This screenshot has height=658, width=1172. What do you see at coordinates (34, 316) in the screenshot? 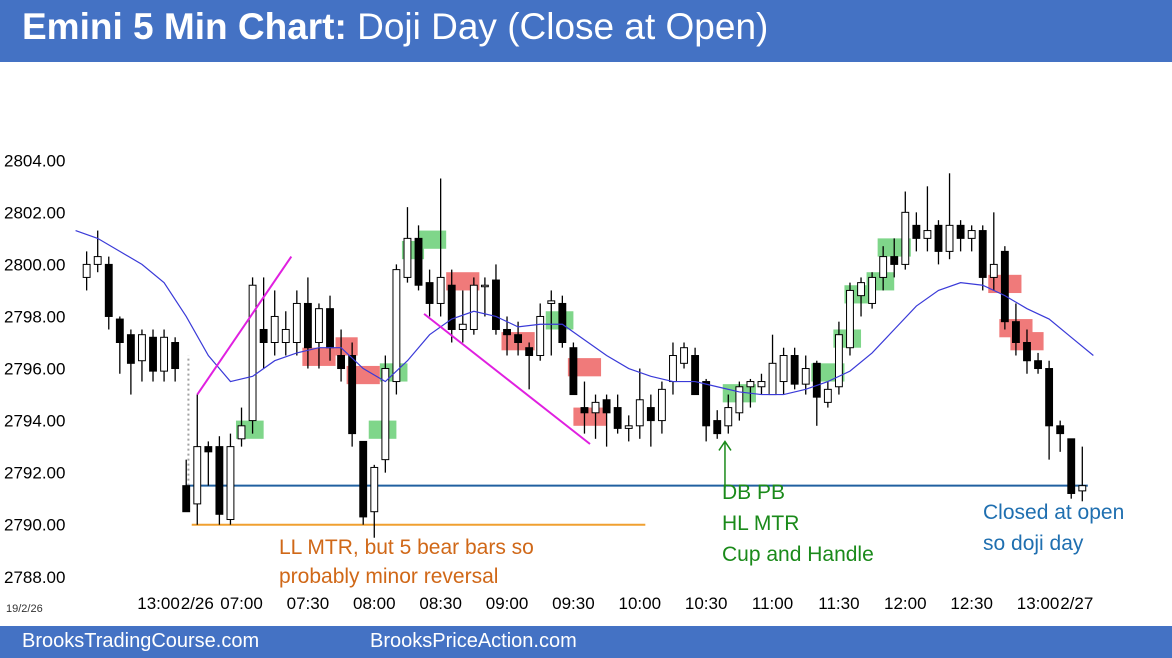
I see `y-tick-label: 2798.00` at bounding box center [34, 316].